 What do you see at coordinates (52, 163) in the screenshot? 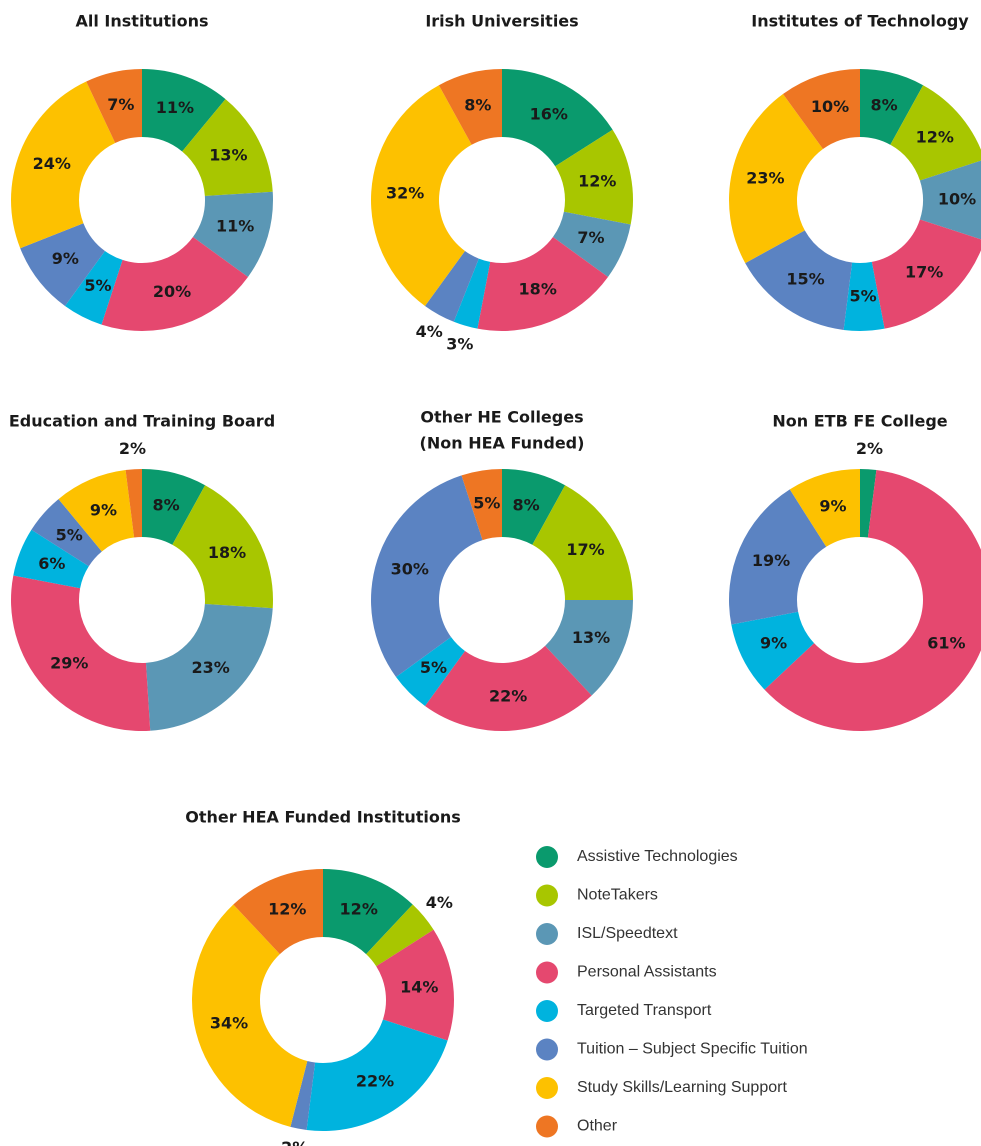
I see `value-label: 24%` at bounding box center [52, 163].